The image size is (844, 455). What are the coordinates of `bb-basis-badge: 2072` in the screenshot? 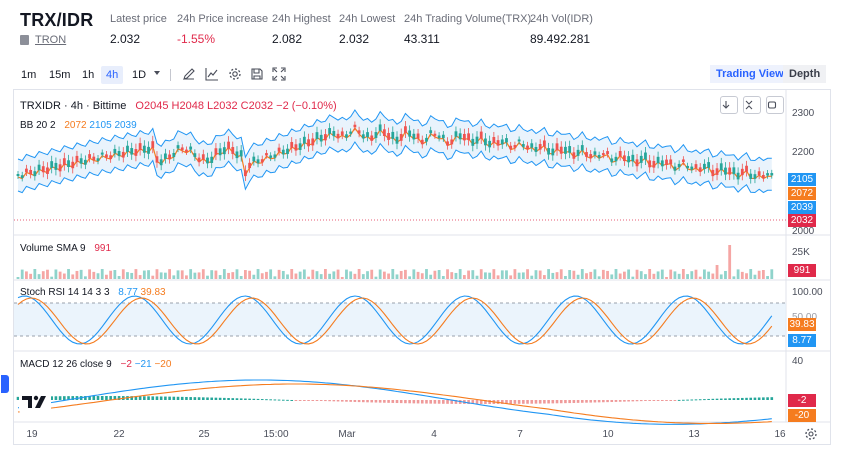 It's located at (802, 193).